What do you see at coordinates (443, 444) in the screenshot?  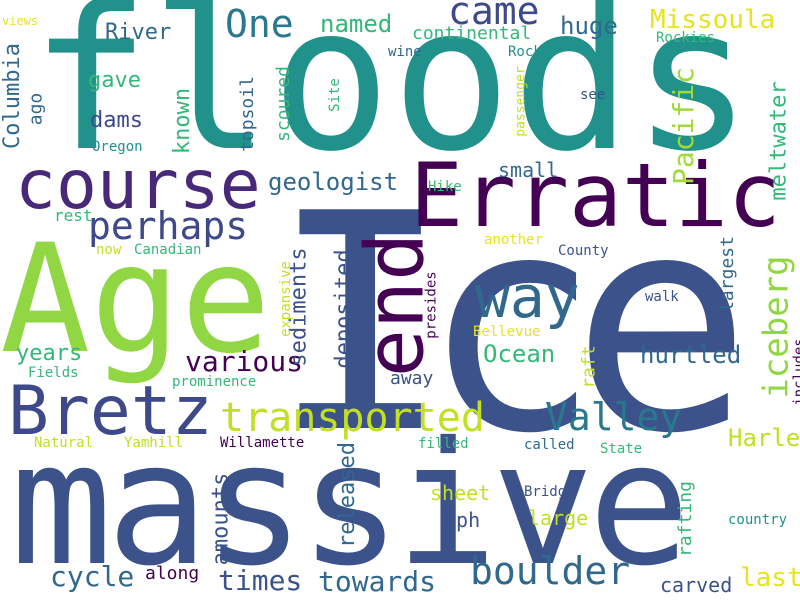 I see `word-filled: filled` at bounding box center [443, 444].